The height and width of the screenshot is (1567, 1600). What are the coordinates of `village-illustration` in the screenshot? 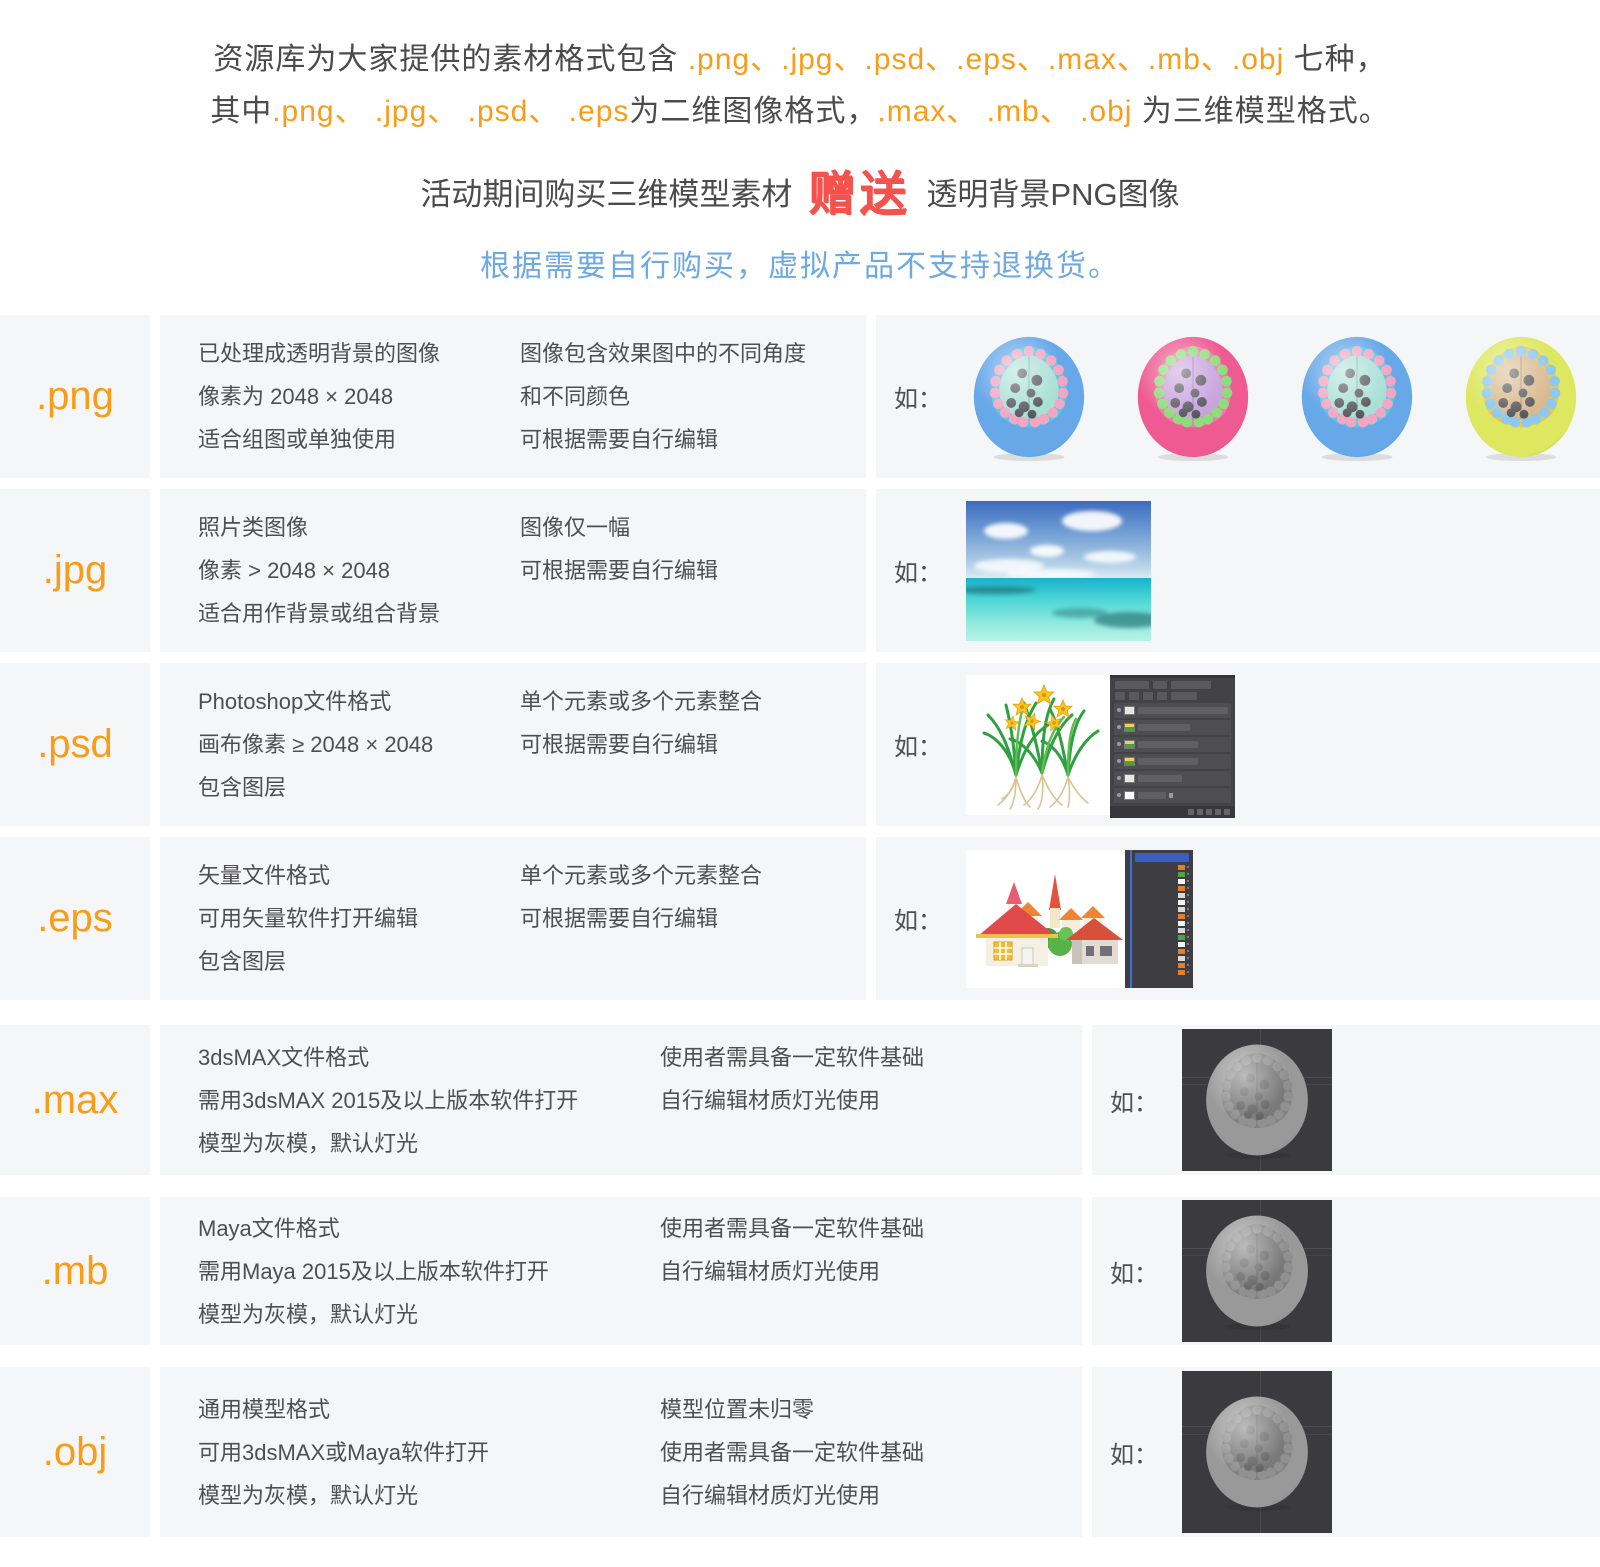 It's located at (1049, 920).